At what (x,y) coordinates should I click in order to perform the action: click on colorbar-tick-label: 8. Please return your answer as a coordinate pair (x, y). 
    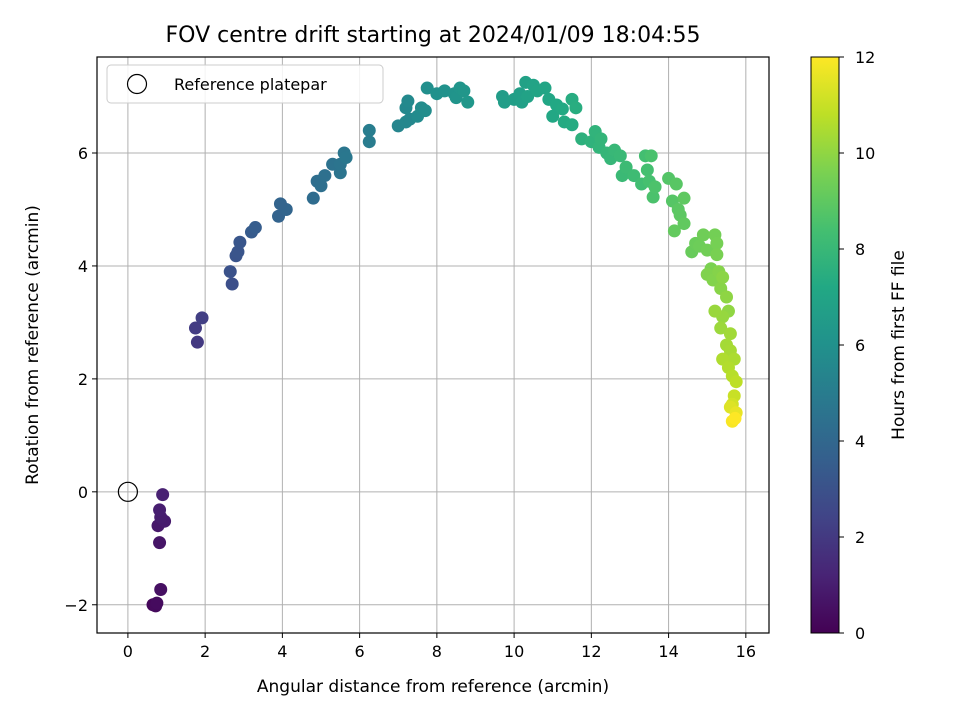
    Looking at the image, I should click on (860, 249).